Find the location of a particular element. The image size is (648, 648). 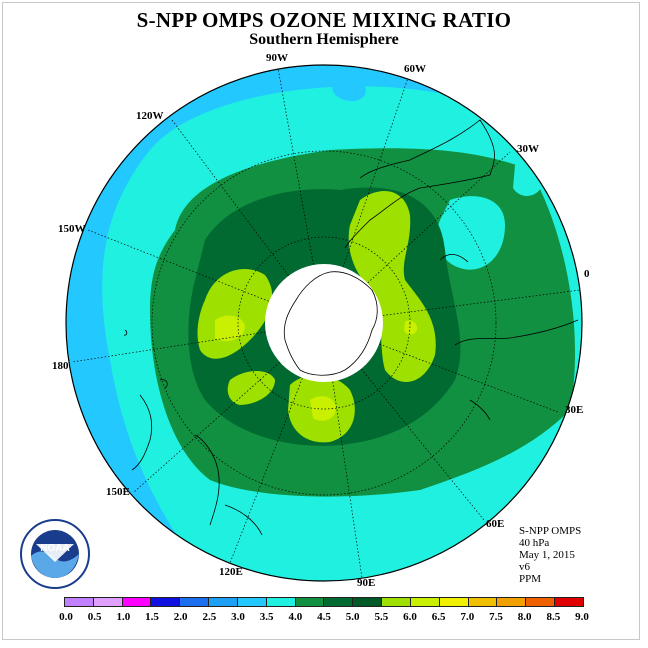

colorbar-tick-label: 2.5 is located at coordinates (209, 617).